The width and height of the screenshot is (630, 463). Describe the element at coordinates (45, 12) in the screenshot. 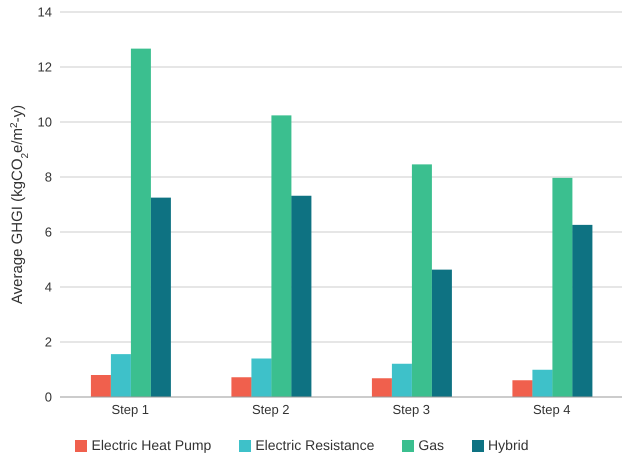

I see `y-tick-label: 14` at that location.